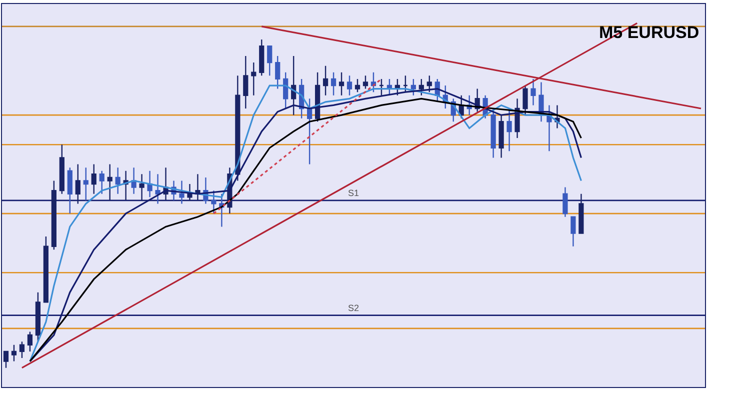  Describe the element at coordinates (354, 308) in the screenshot. I see `ref-line-label: S2` at that location.